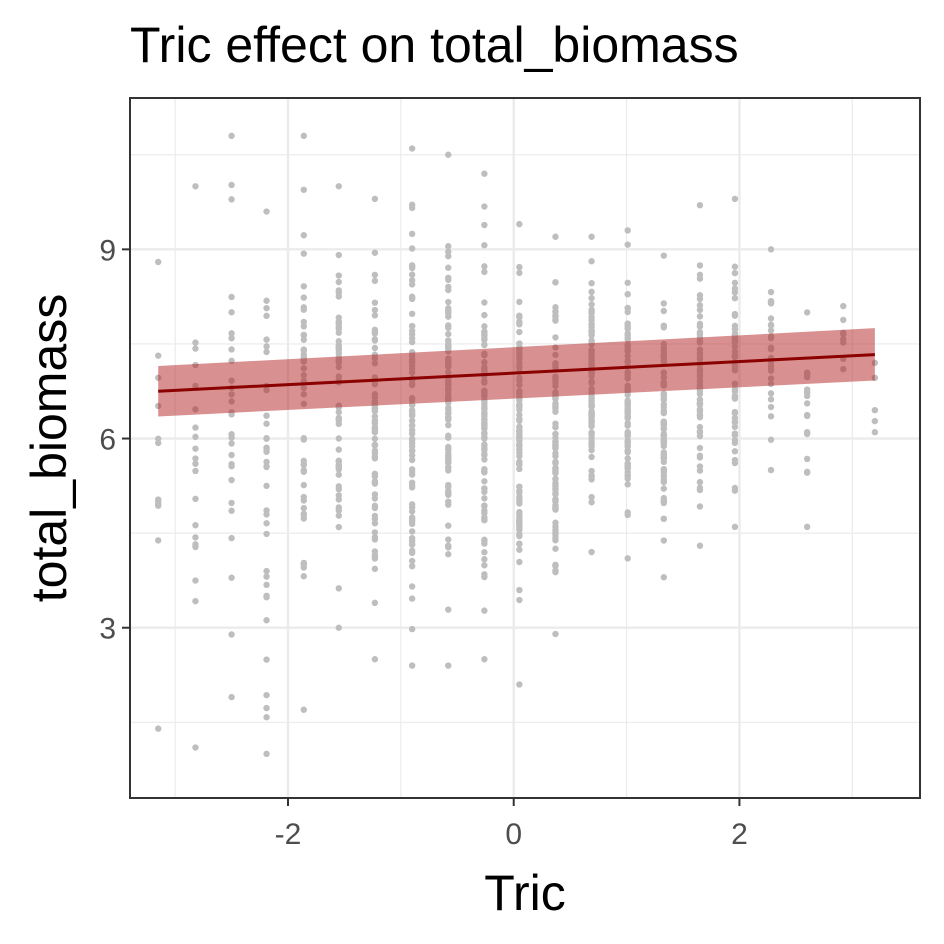  I want to click on y-axis-ticks: 3 6 9, so click(114, 440).